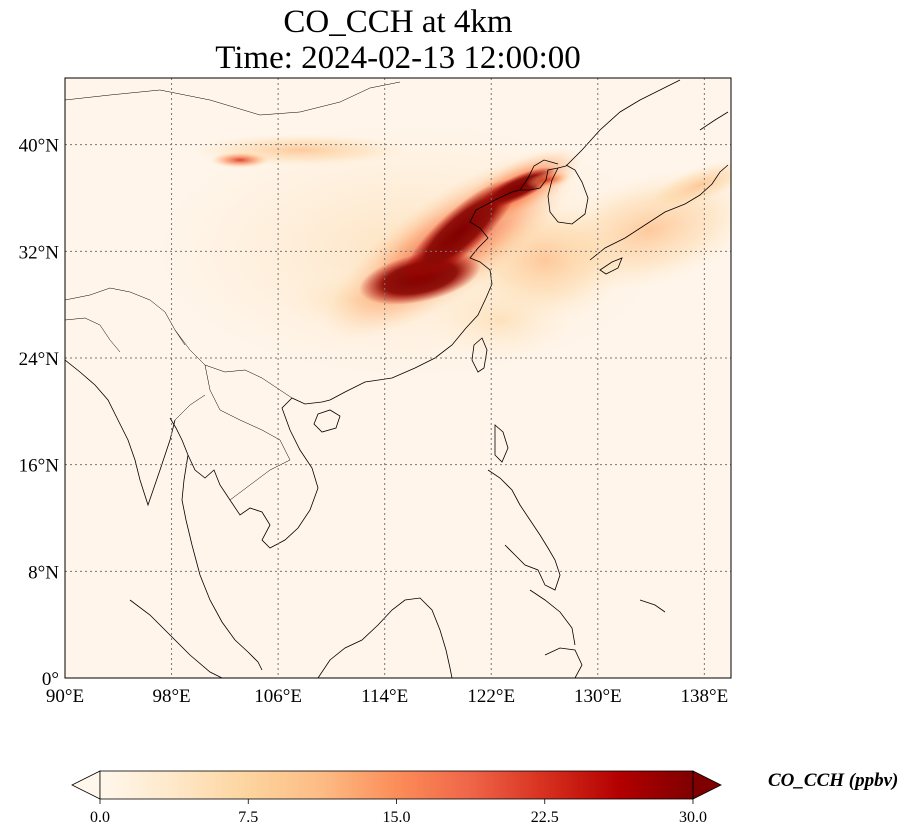 The height and width of the screenshot is (836, 921). I want to click on colorbar-min-extend, so click(86, 785).